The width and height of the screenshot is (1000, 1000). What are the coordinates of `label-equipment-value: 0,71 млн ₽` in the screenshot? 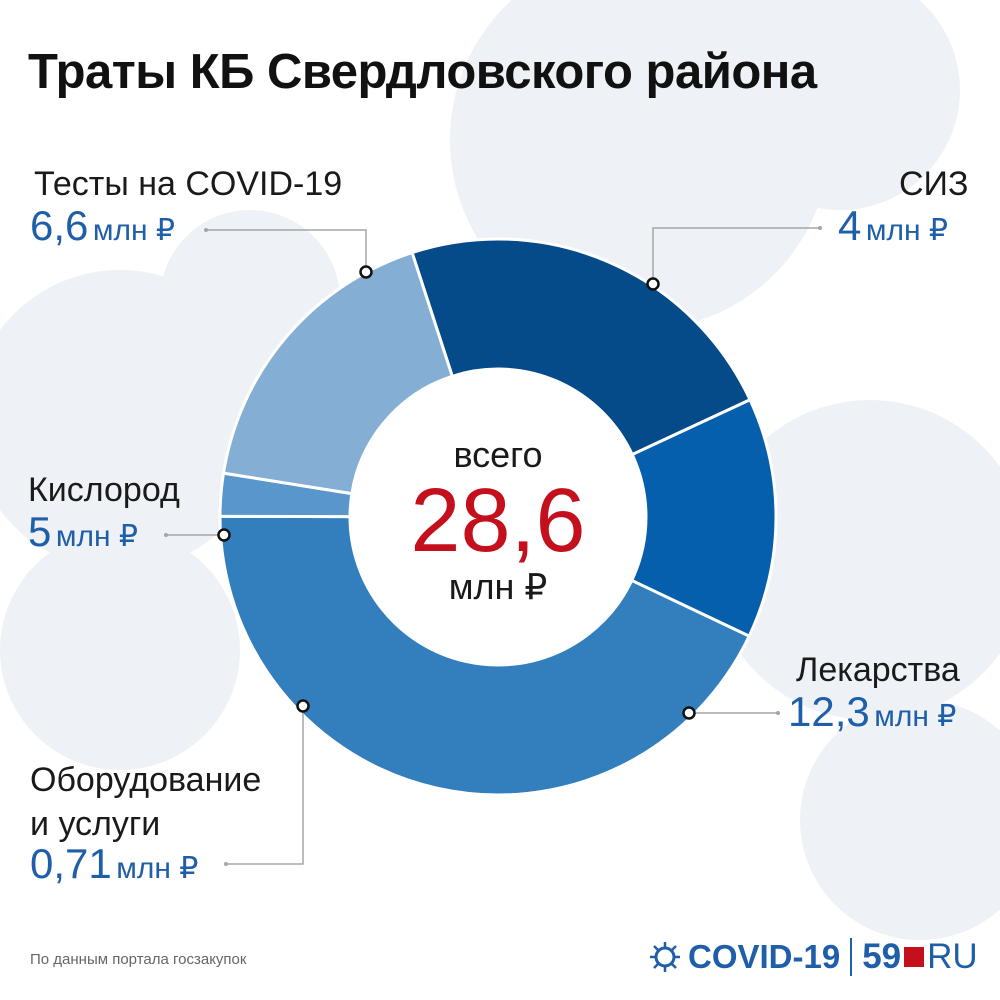 It's located at (114, 864).